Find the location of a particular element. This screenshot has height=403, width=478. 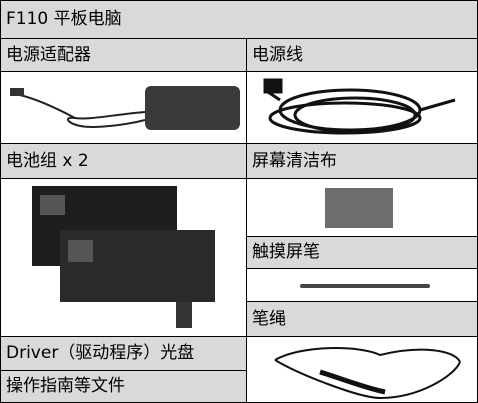

table-title: F110 平板电脑 is located at coordinates (239, 19).